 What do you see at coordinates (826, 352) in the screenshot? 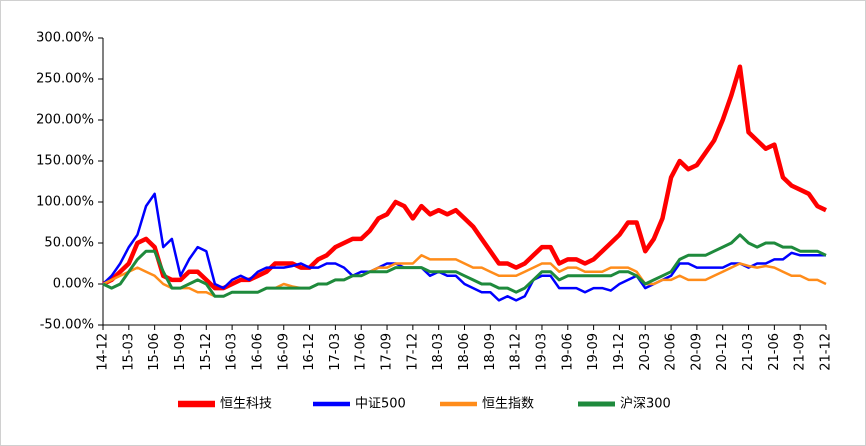
I see `x-tick-label: 21-12` at bounding box center [826, 352].